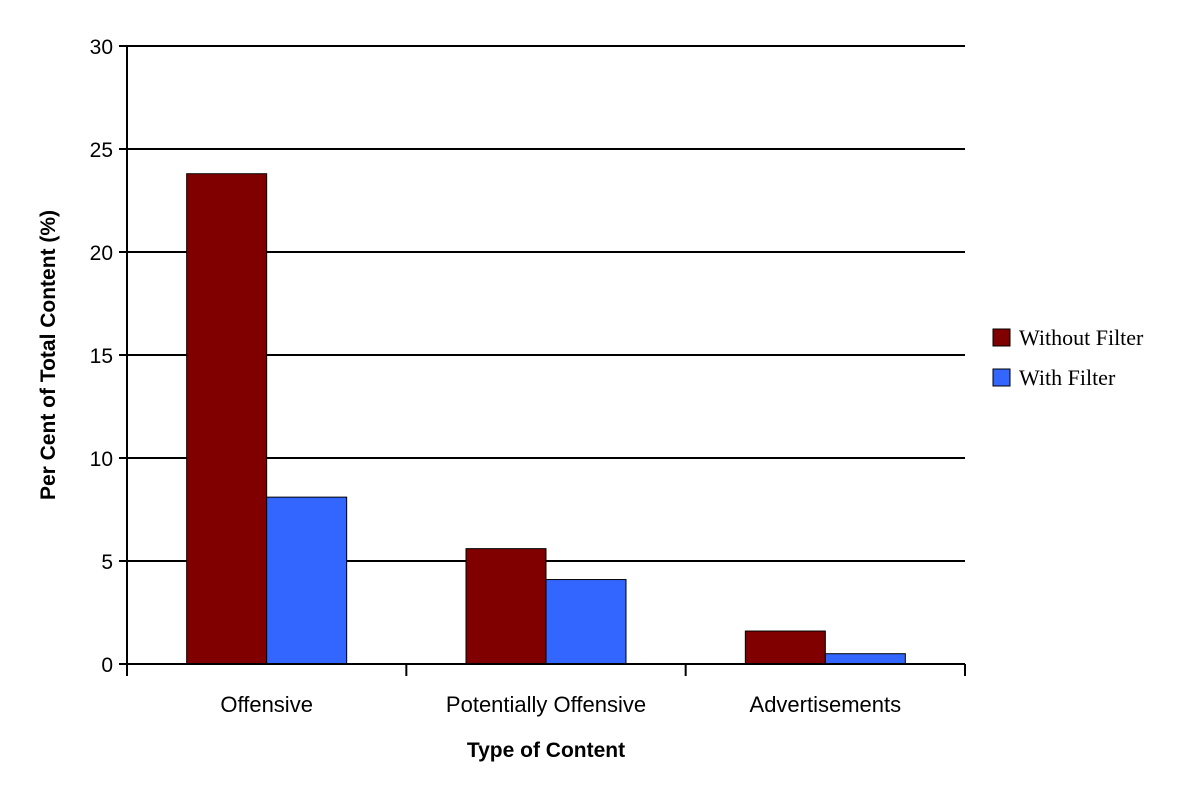 This screenshot has height=803, width=1180. What do you see at coordinates (1081, 337) in the screenshot?
I see `legend-label: Without Filter` at bounding box center [1081, 337].